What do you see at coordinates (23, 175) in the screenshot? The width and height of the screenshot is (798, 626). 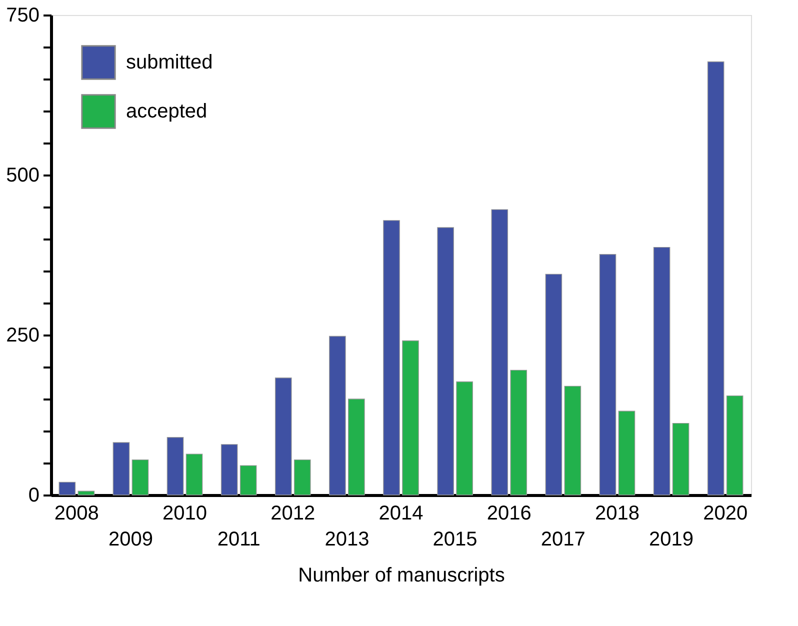 I see `y-tick-label: 500` at bounding box center [23, 175].